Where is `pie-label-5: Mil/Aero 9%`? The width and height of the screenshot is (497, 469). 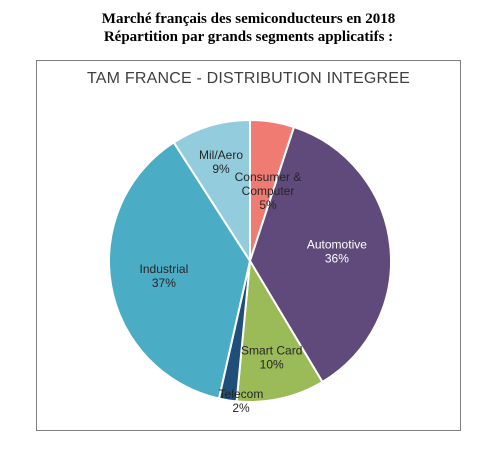
pie-label-5: Mil/Aero 9% is located at coordinates (221, 162).